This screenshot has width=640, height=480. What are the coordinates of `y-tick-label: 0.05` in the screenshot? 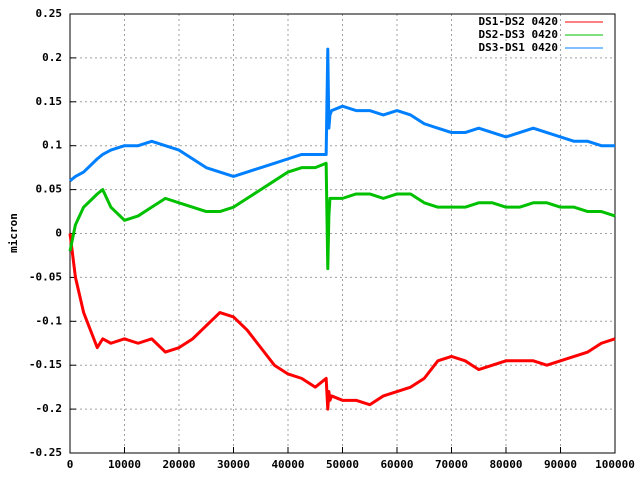 It's located at (49, 189).